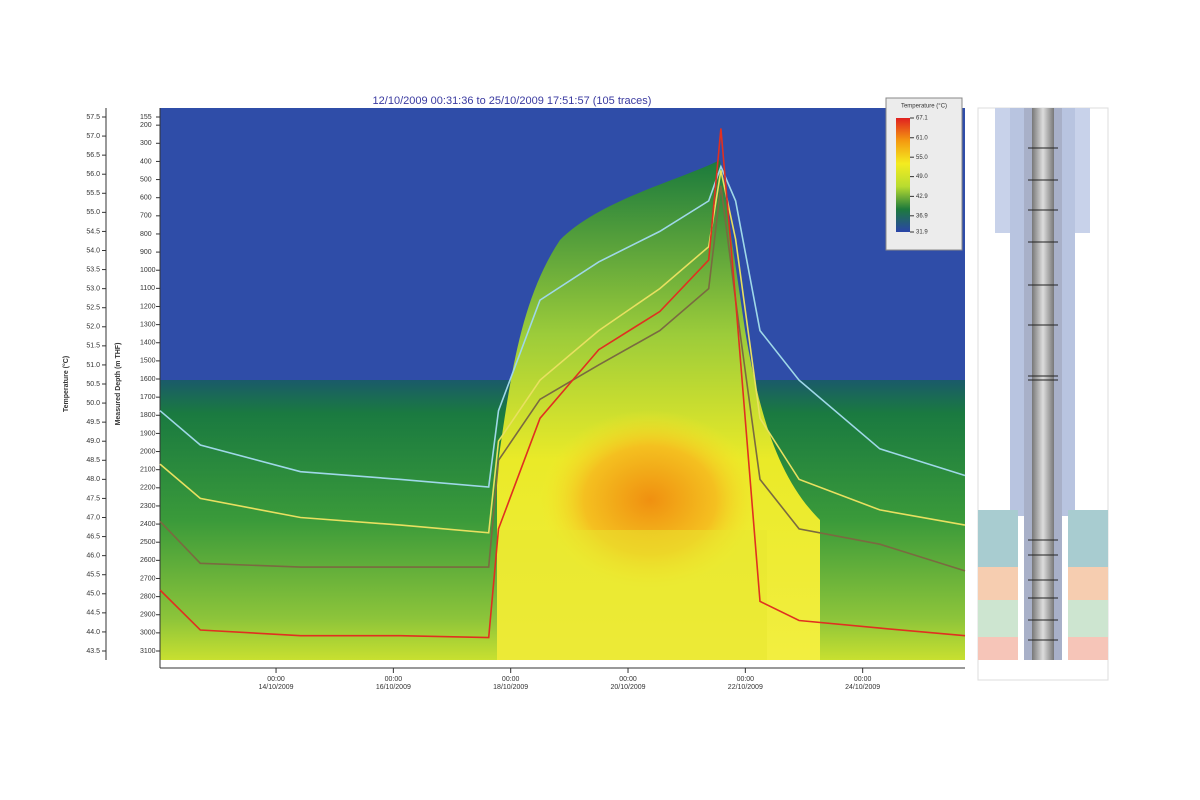 Image resolution: width=1200 pixels, height=800 pixels. Describe the element at coordinates (148, 433) in the screenshot. I see `y2-tick-label: 1900` at that location.